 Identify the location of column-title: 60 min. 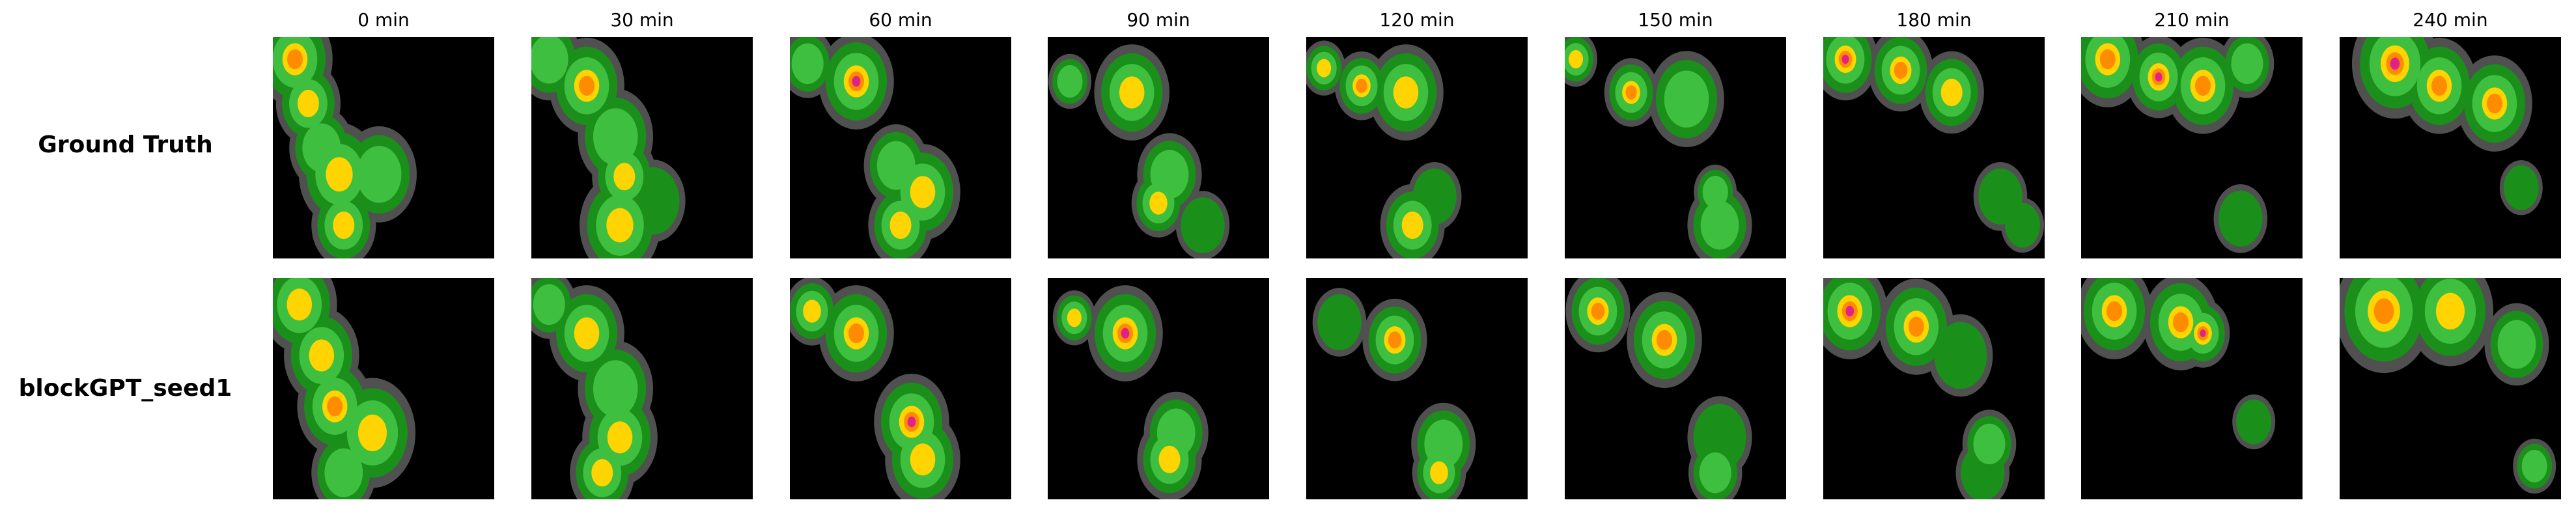
(901, 20).